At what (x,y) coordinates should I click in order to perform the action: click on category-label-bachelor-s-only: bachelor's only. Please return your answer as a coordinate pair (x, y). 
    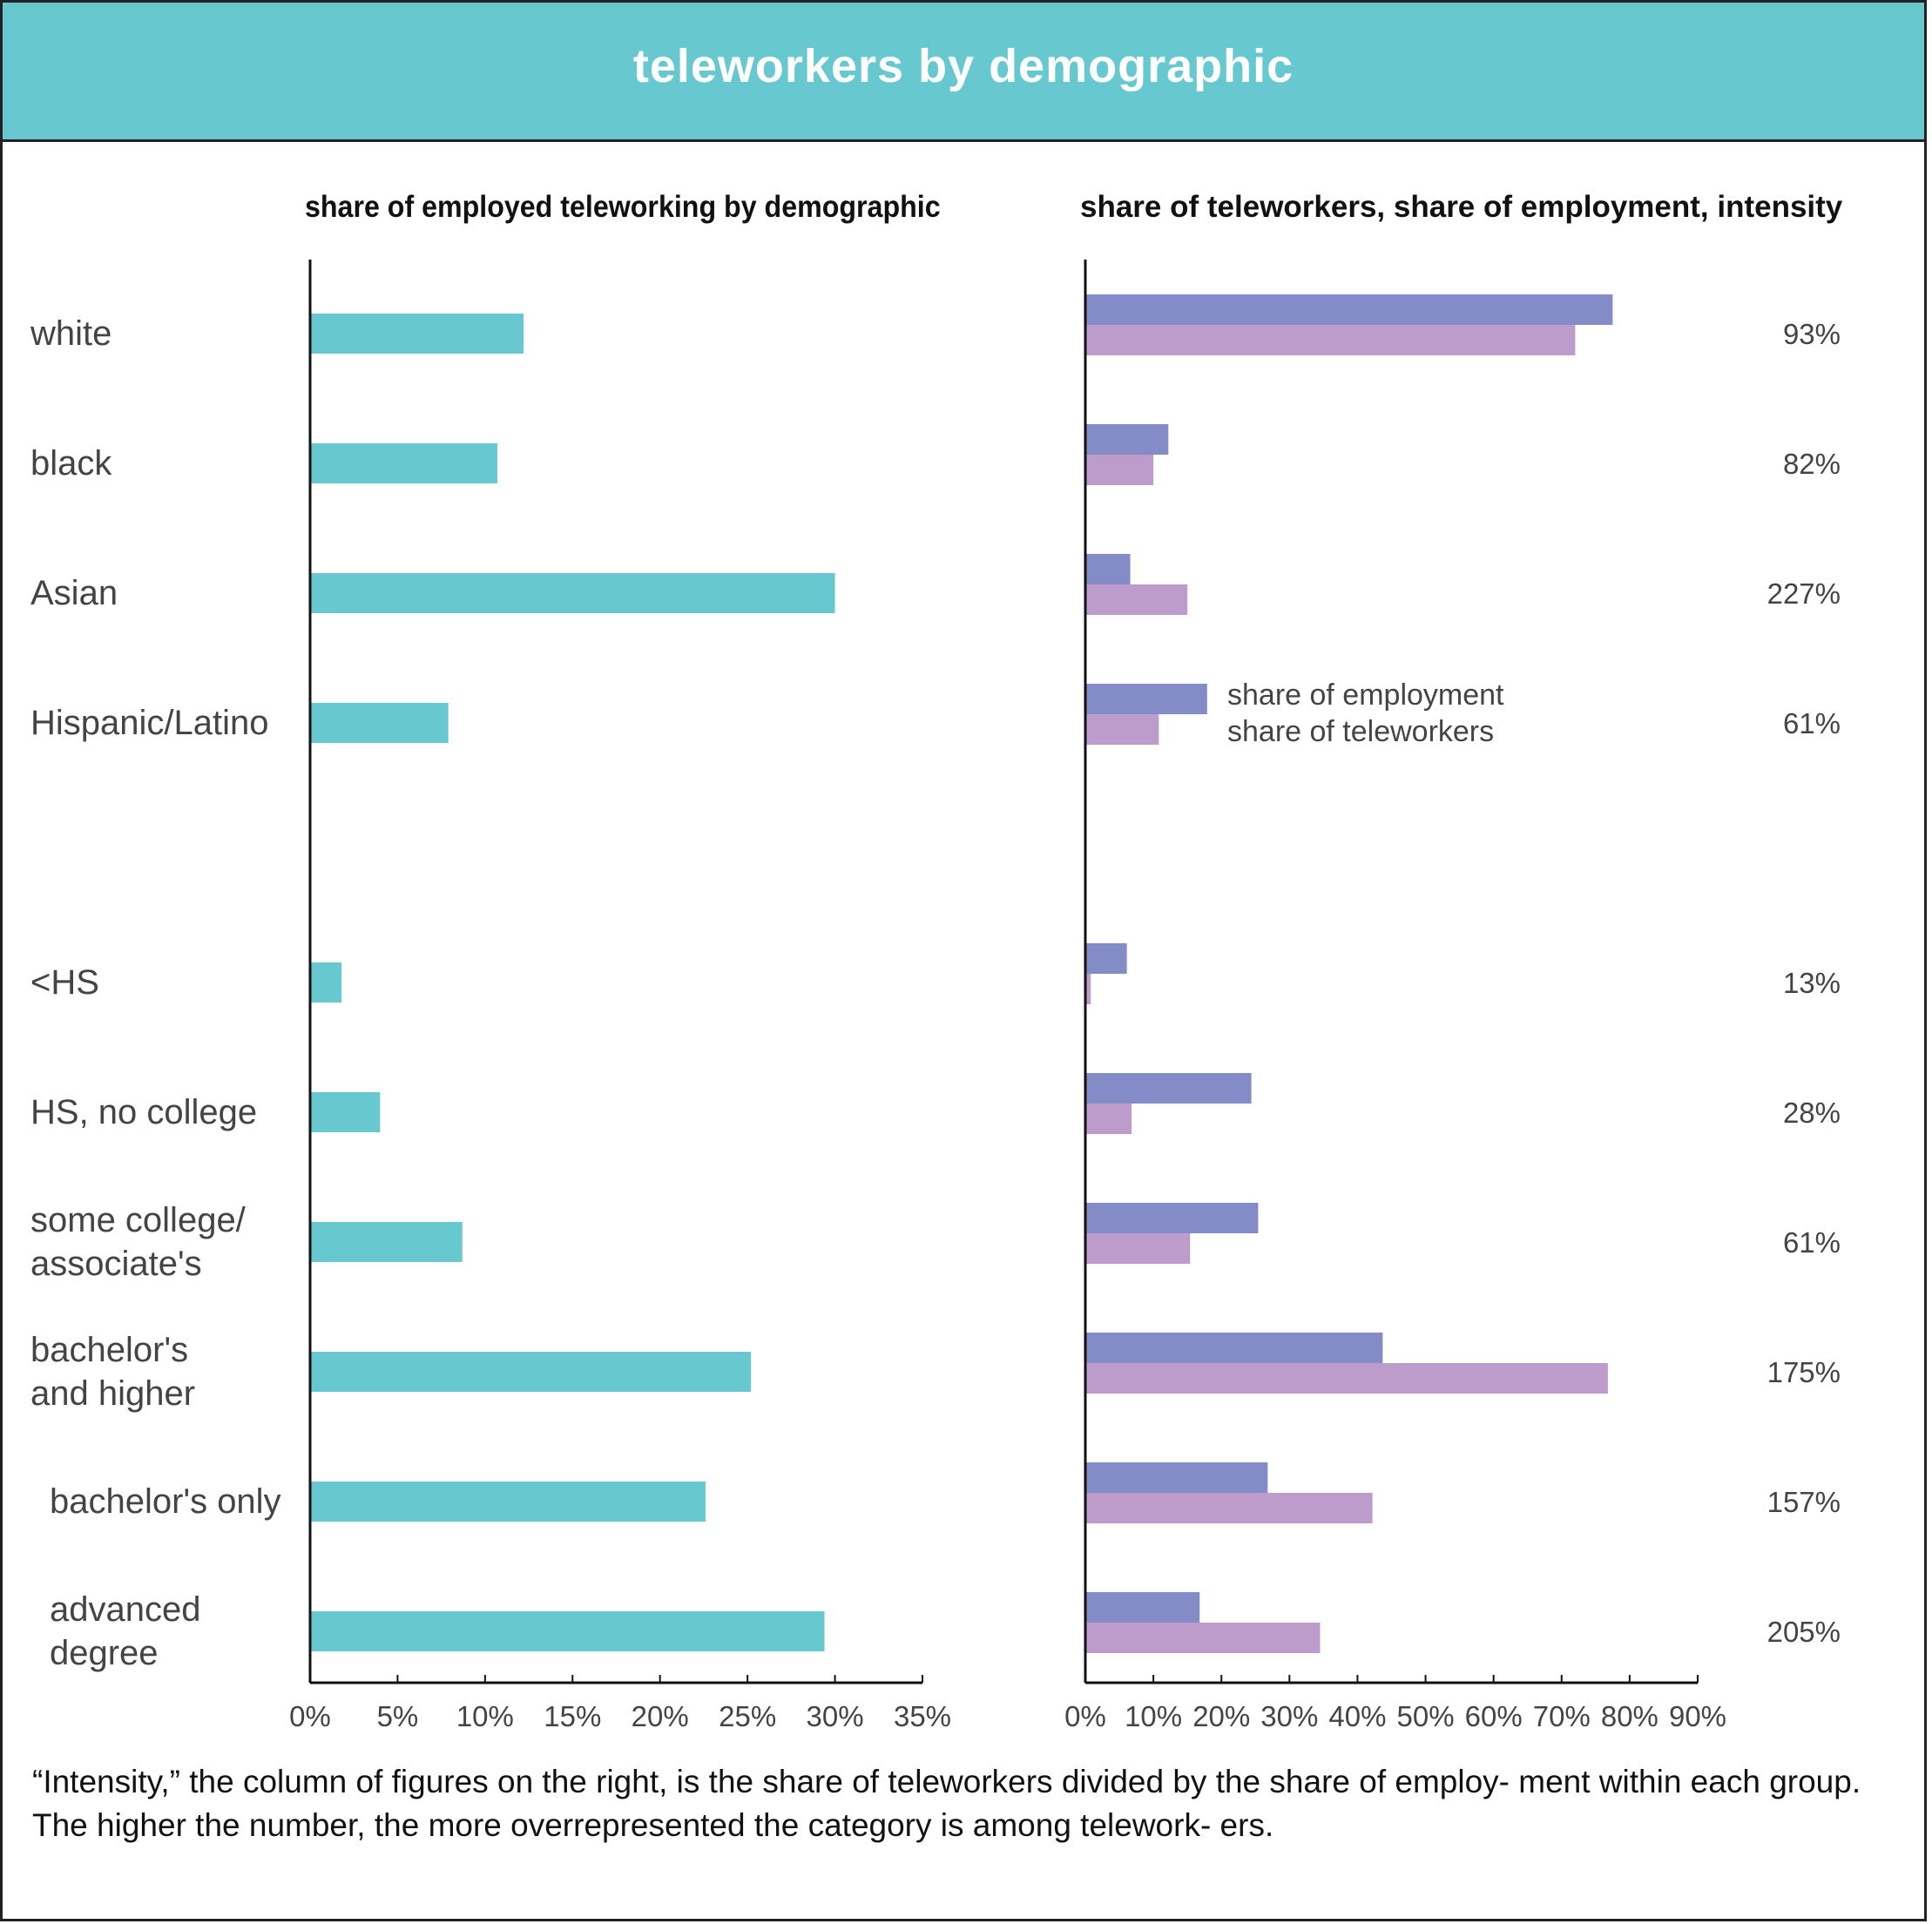
    Looking at the image, I should click on (165, 1501).